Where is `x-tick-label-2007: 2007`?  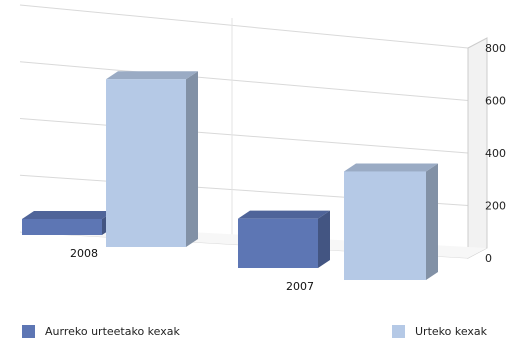 x-tick-label-2007: 2007 is located at coordinates (300, 286).